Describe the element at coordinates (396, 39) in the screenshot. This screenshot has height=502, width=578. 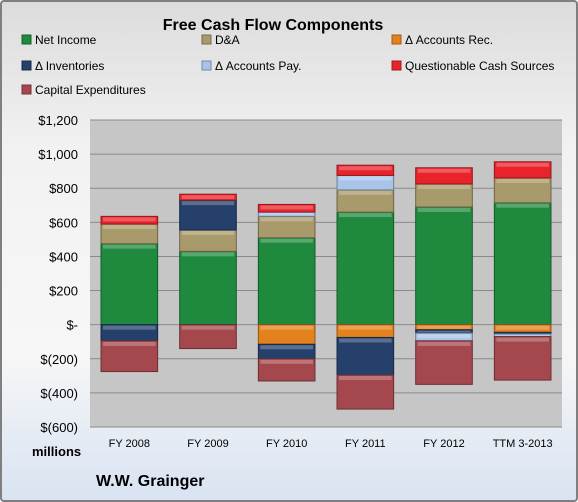
I see `legend-swatch-accounts_rec` at that location.